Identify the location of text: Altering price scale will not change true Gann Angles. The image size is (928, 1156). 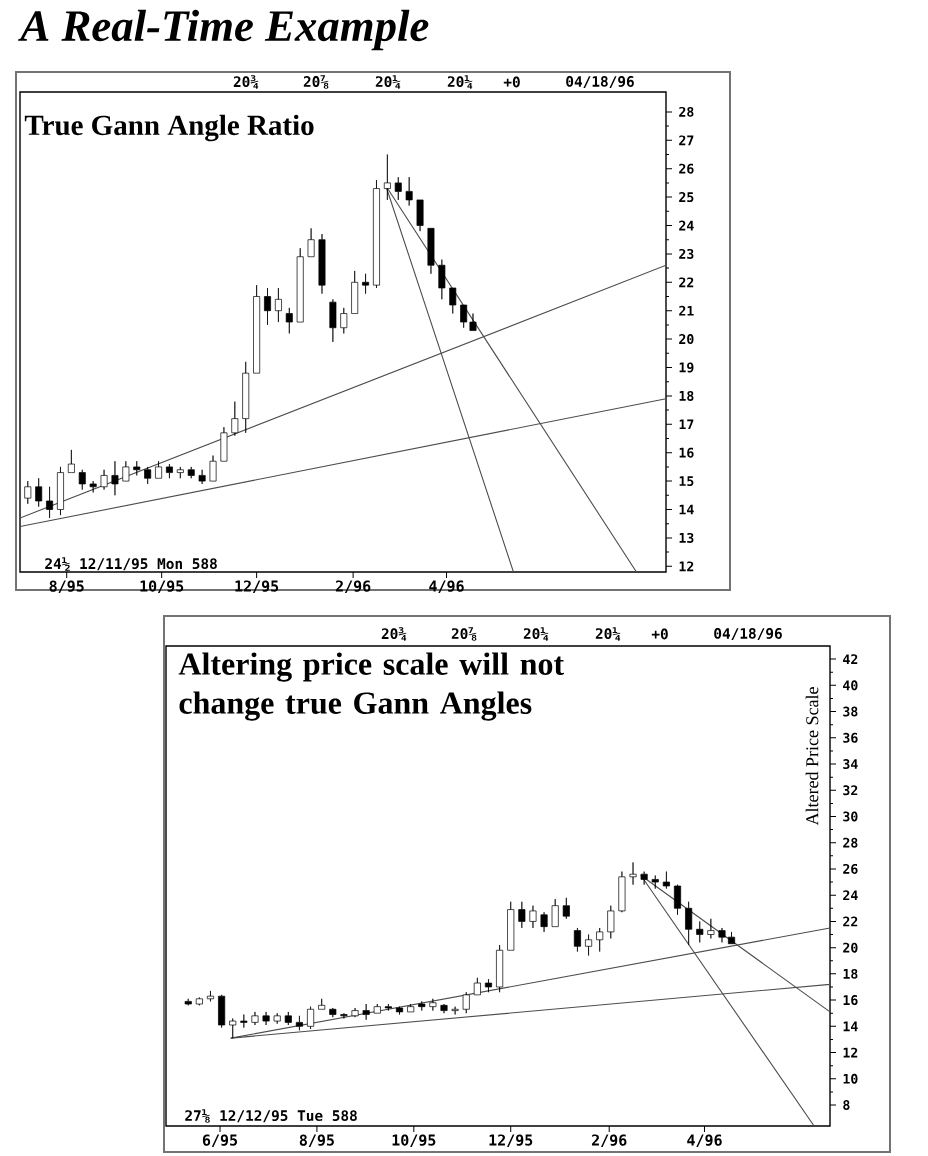
(371, 686).